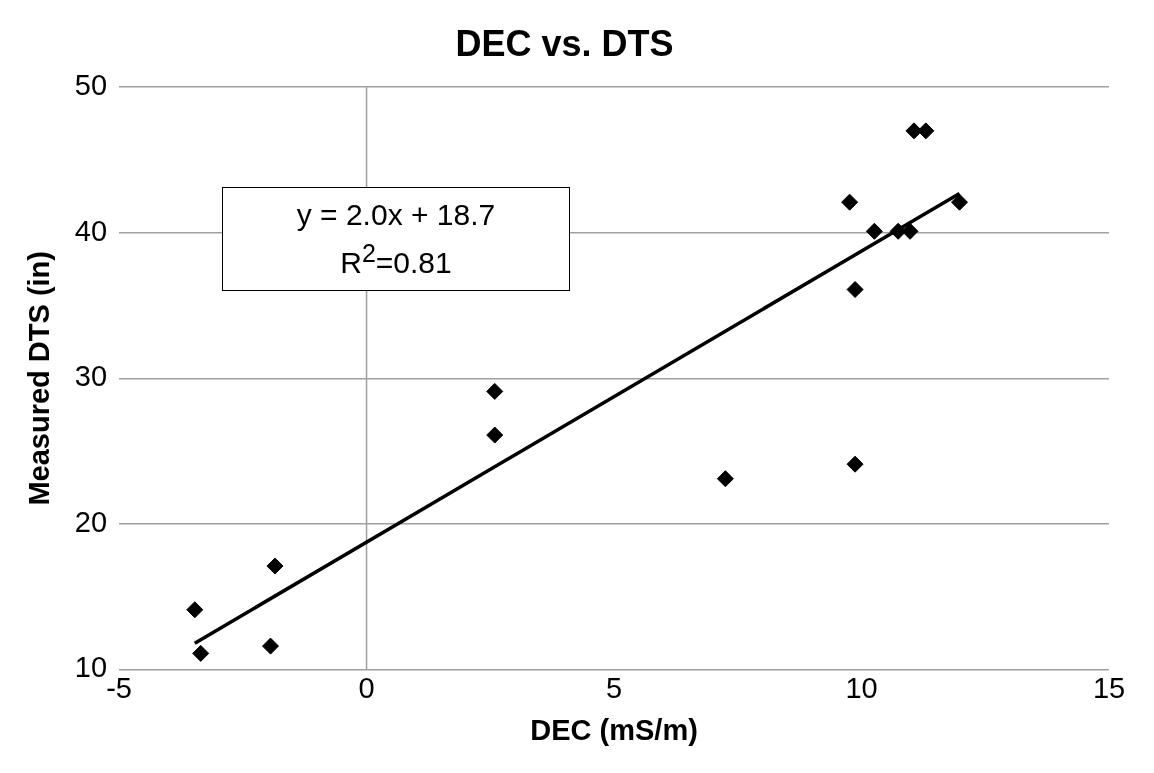 This screenshot has height=773, width=1154. I want to click on x-tick-label: 5, so click(614, 687).